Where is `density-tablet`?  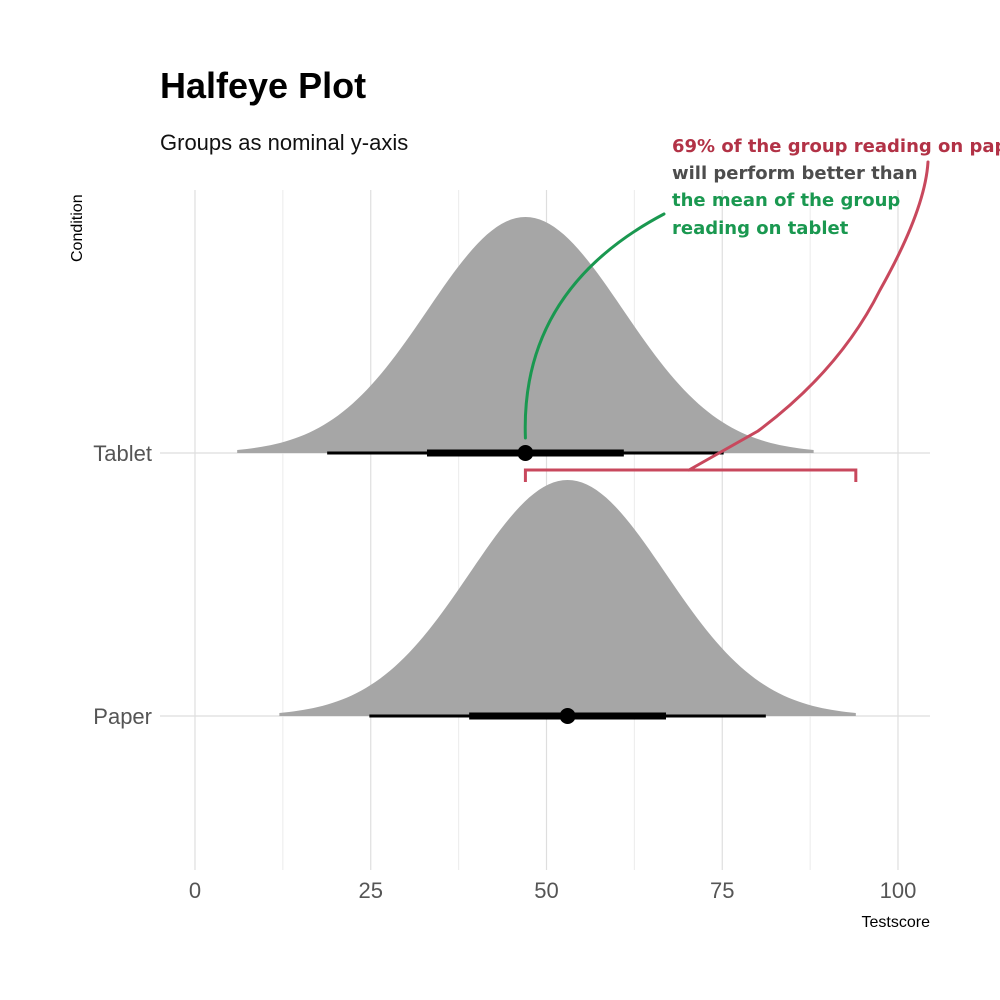
density-tablet is located at coordinates (525, 335).